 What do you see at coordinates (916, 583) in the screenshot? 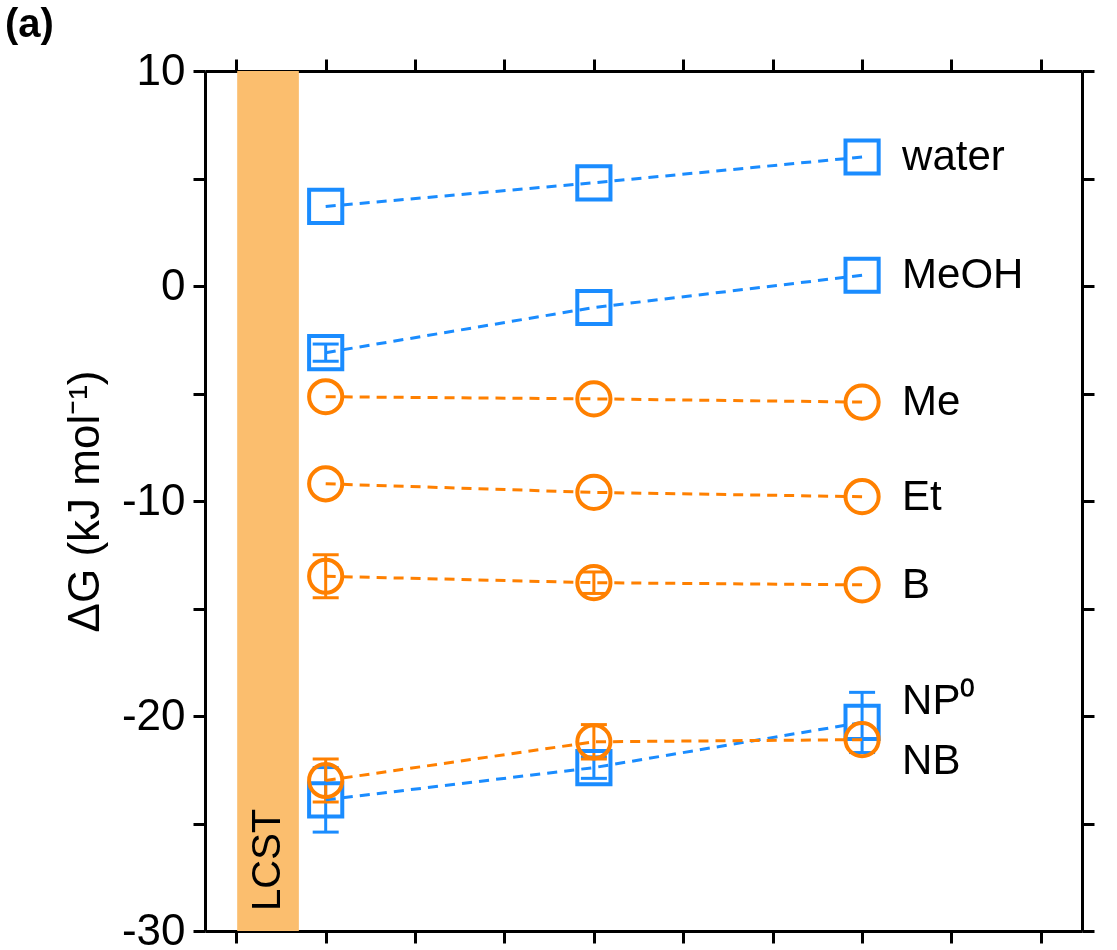
I see `series-label: B` at bounding box center [916, 583].